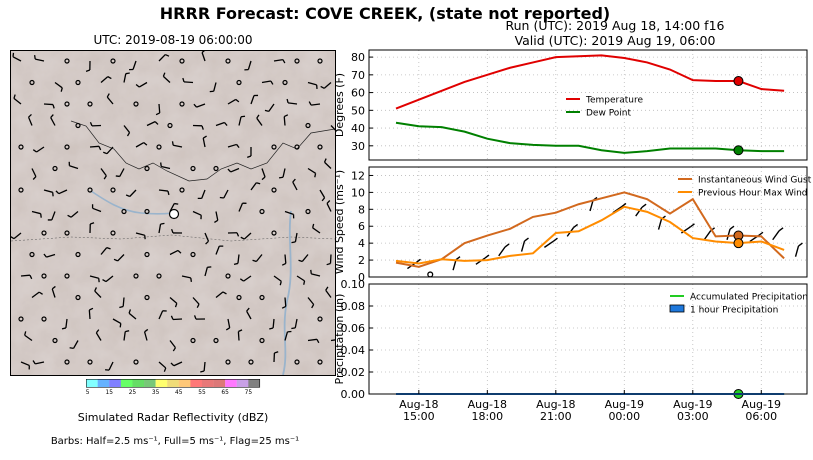 The width and height of the screenshot is (813, 460). I want to click on plot-frame, so click(588, 105).